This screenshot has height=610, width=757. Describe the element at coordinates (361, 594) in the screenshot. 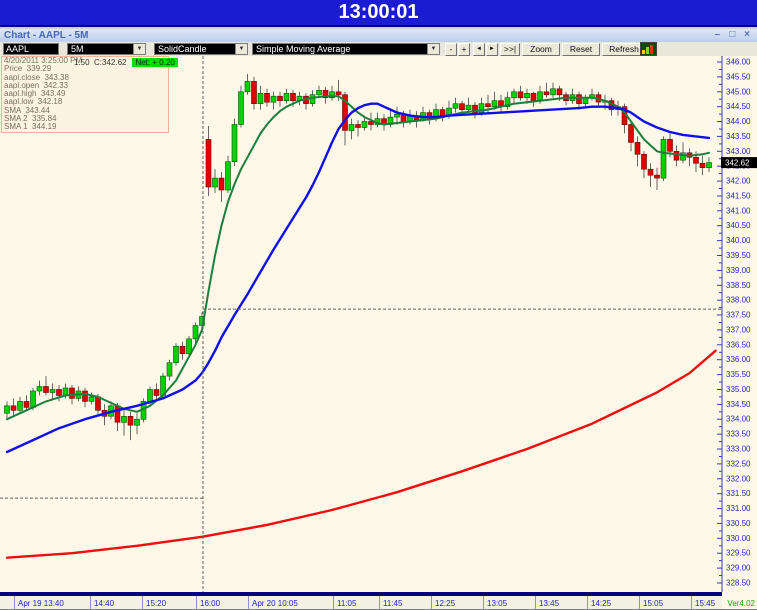

I see `time-axis-separator` at that location.